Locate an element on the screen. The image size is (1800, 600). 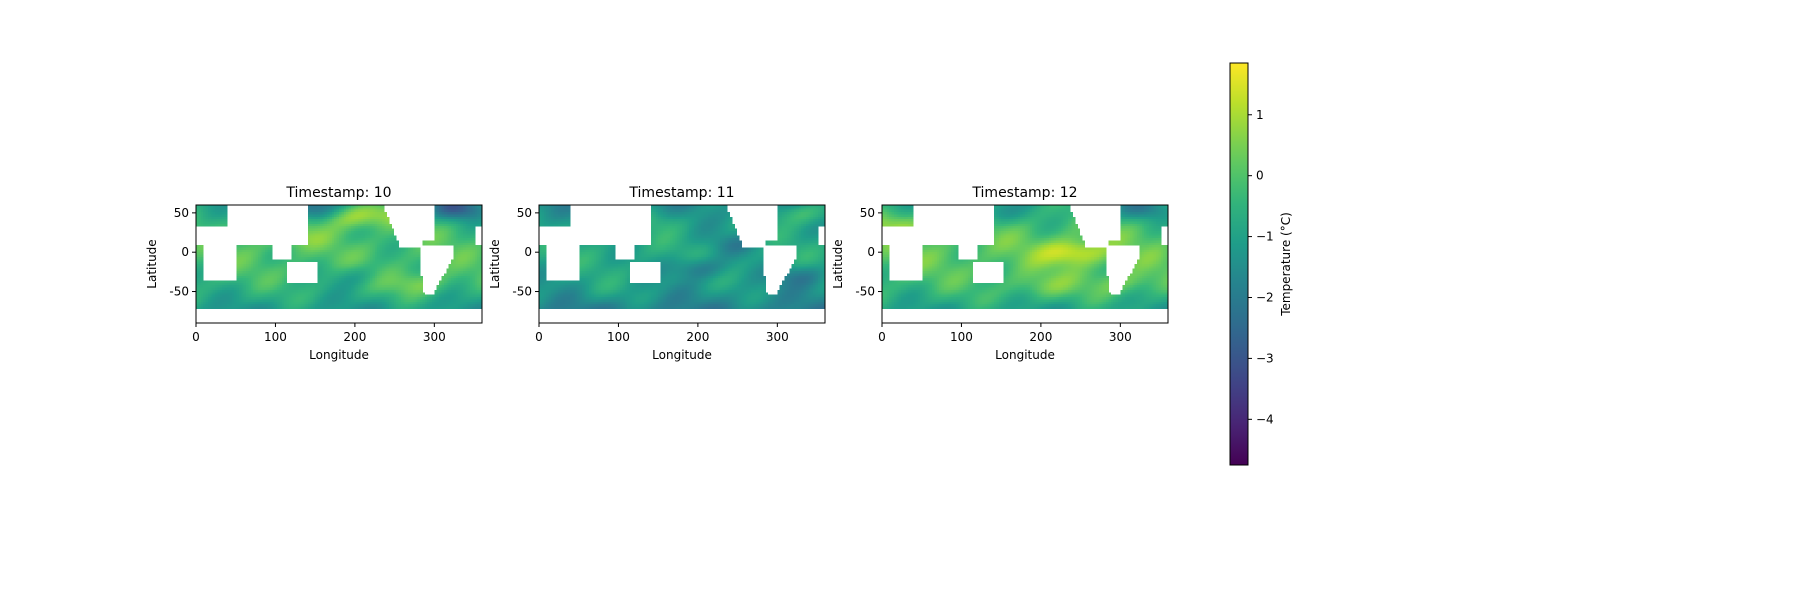
colorbar-label: Temperature (°C) is located at coordinates (1286, 264).